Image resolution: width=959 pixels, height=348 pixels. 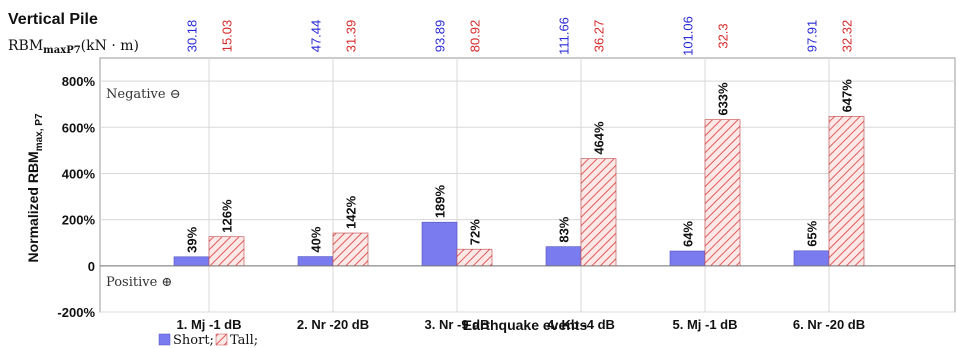 What do you see at coordinates (599, 36) in the screenshot?
I see `rbm-value-tall: 36.27` at bounding box center [599, 36].